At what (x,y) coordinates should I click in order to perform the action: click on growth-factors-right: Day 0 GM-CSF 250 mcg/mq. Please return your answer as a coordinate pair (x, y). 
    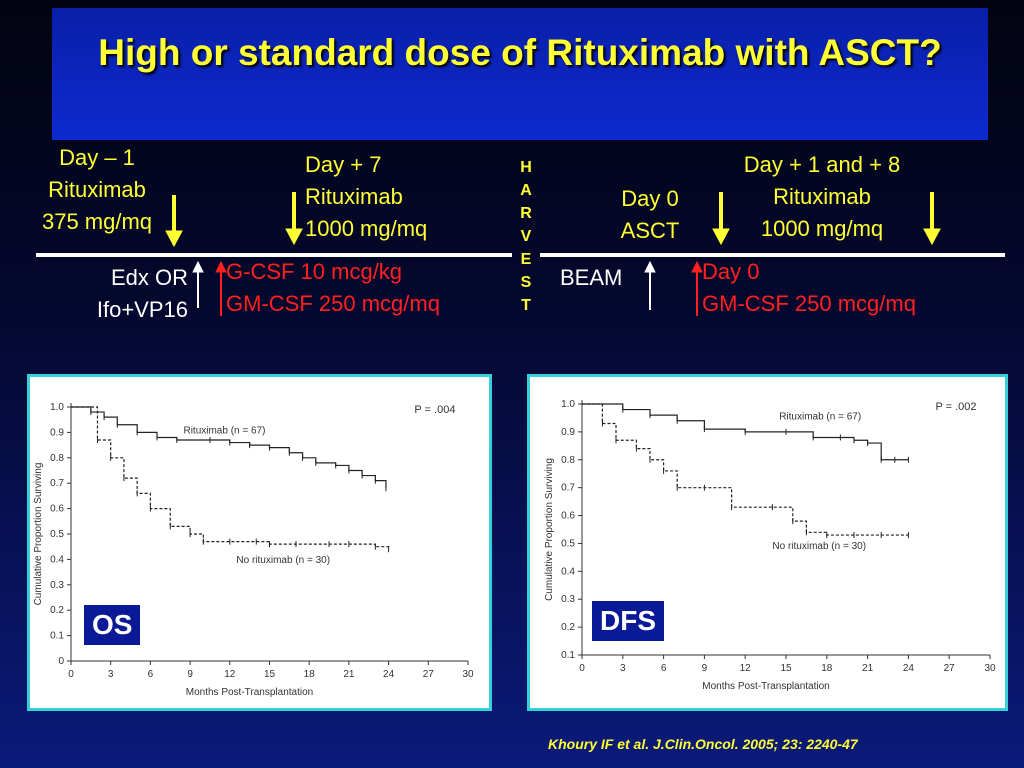
    Looking at the image, I should click on (809, 288).